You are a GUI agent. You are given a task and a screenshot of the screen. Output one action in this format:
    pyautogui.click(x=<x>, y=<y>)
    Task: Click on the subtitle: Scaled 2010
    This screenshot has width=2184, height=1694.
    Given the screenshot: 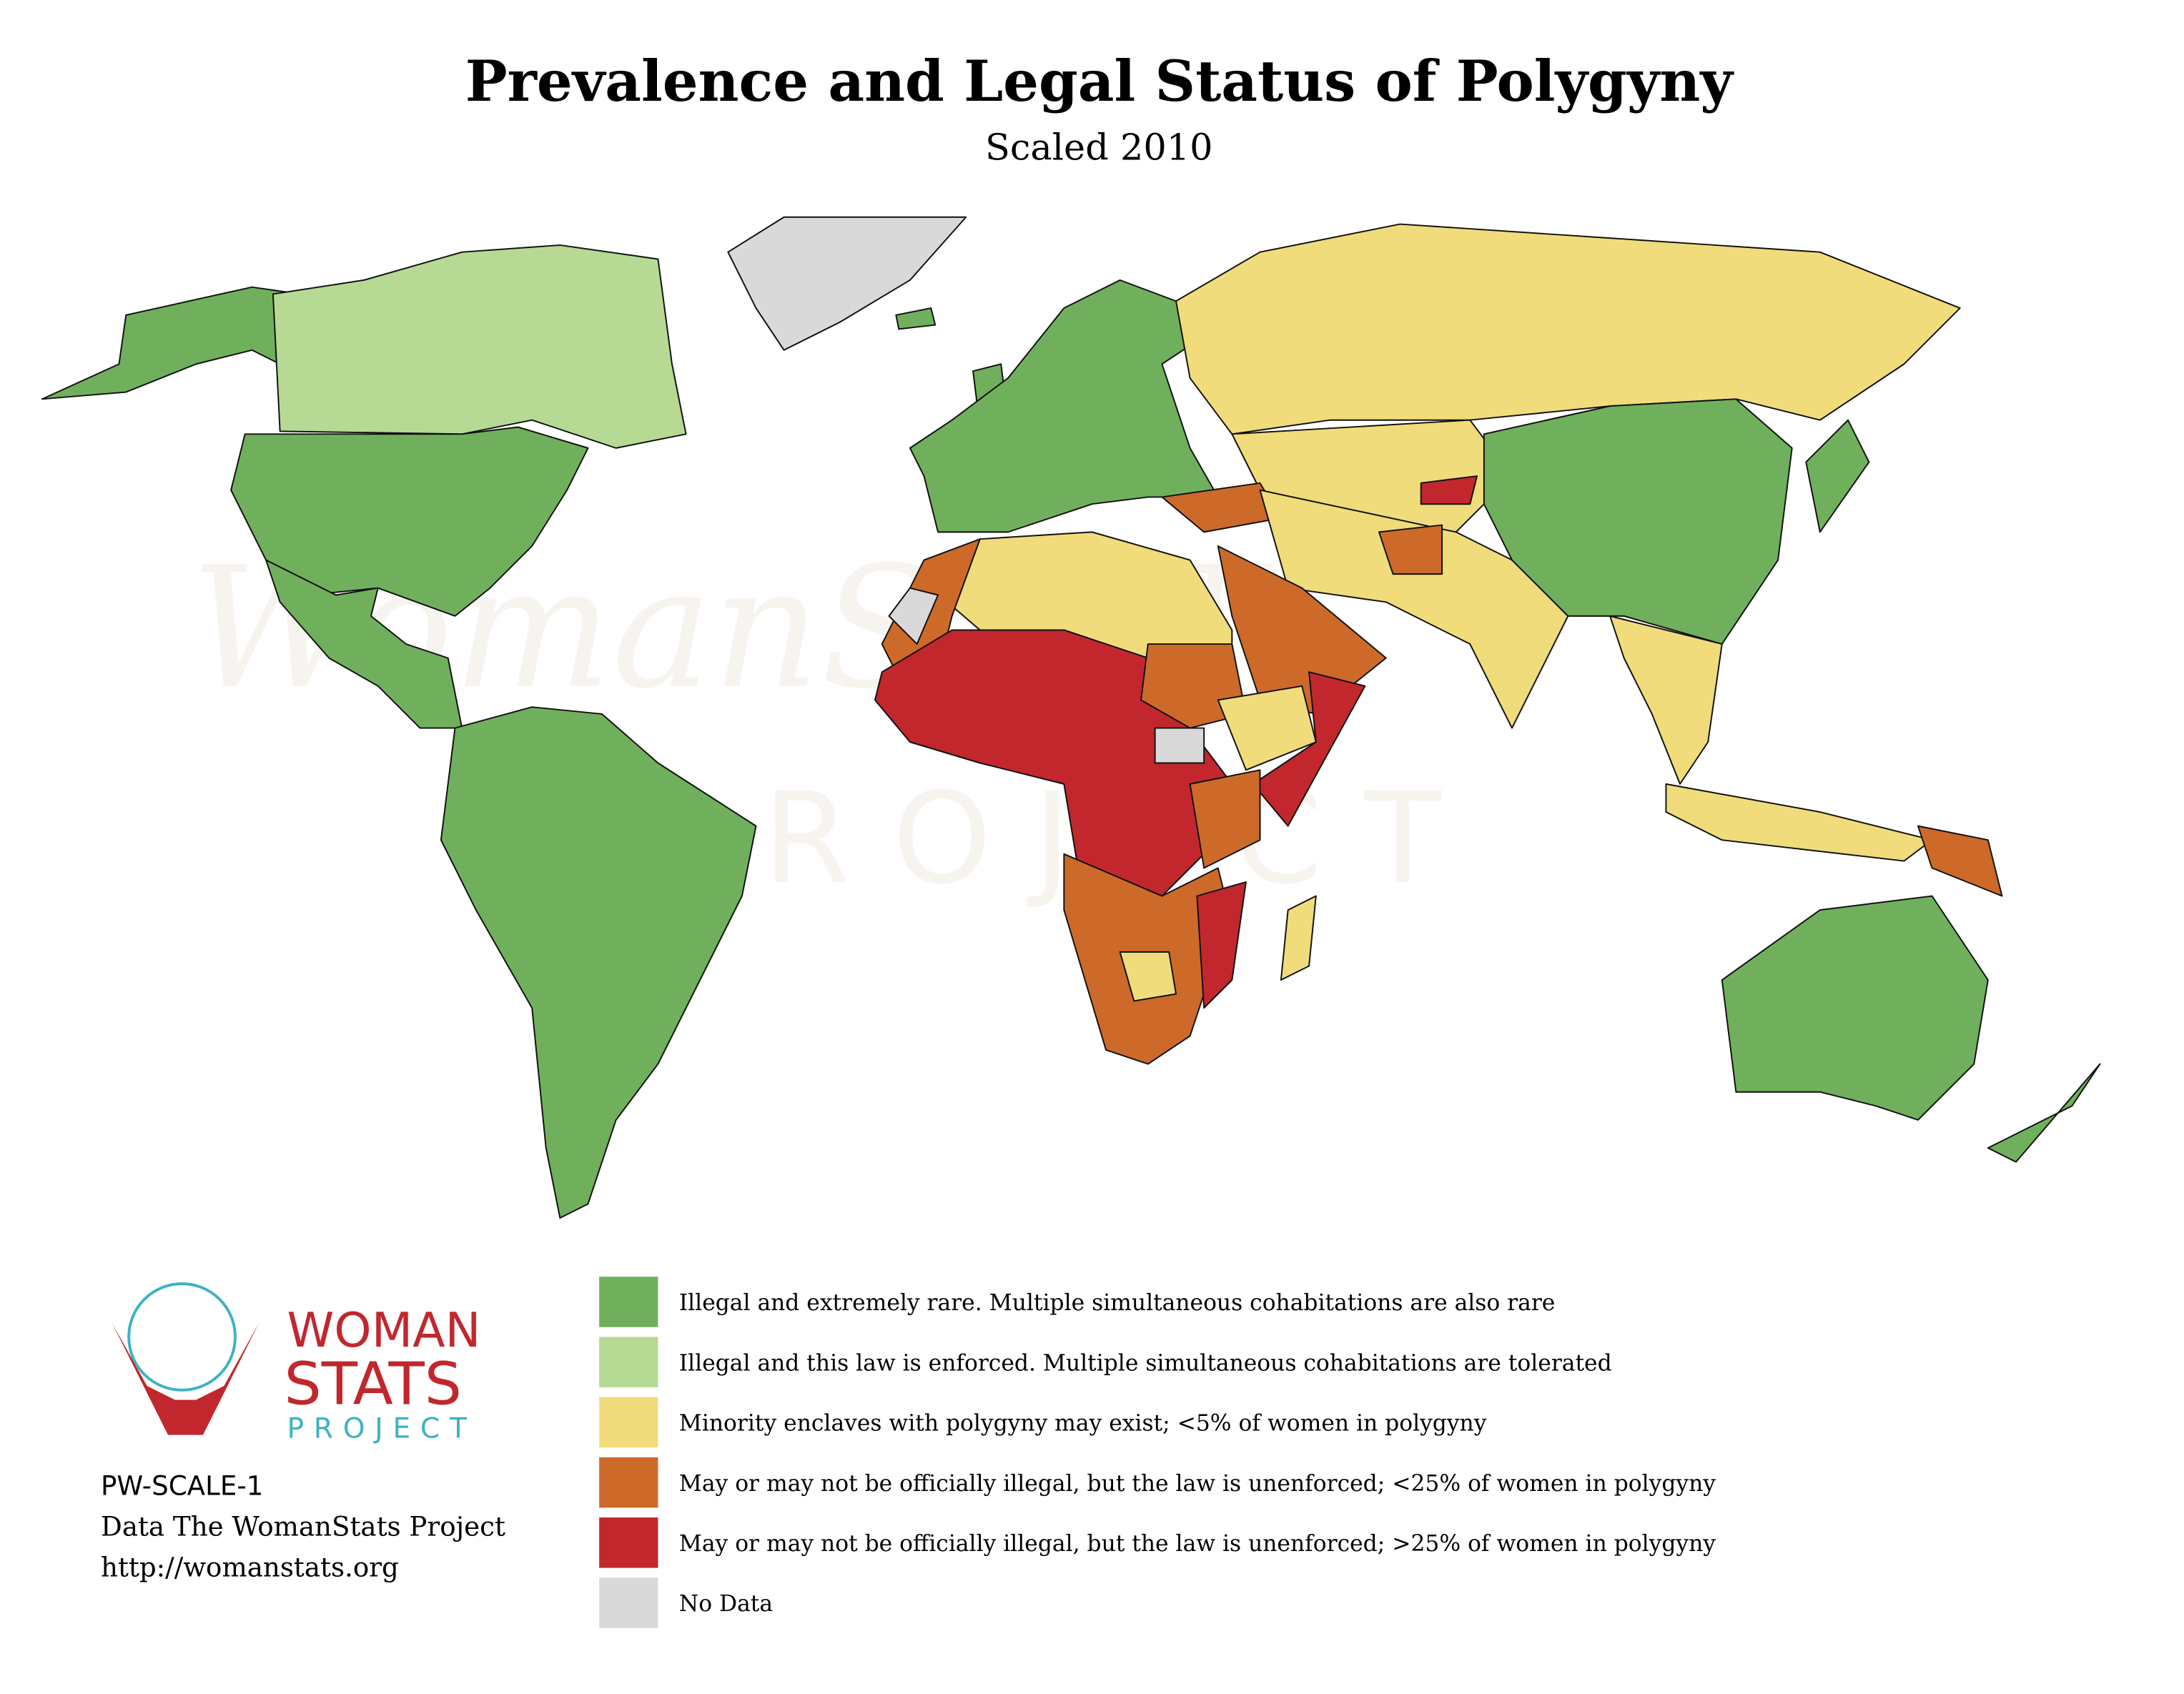 What is the action you would take?
    pyautogui.click(x=1098, y=148)
    